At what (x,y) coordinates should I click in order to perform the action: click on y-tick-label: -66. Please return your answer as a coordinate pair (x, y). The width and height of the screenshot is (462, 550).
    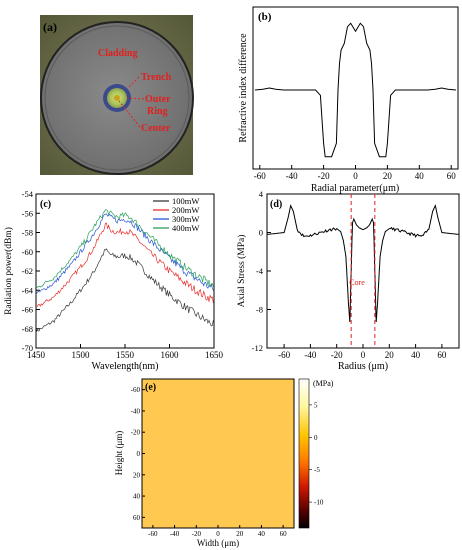
    Looking at the image, I should click on (27, 310).